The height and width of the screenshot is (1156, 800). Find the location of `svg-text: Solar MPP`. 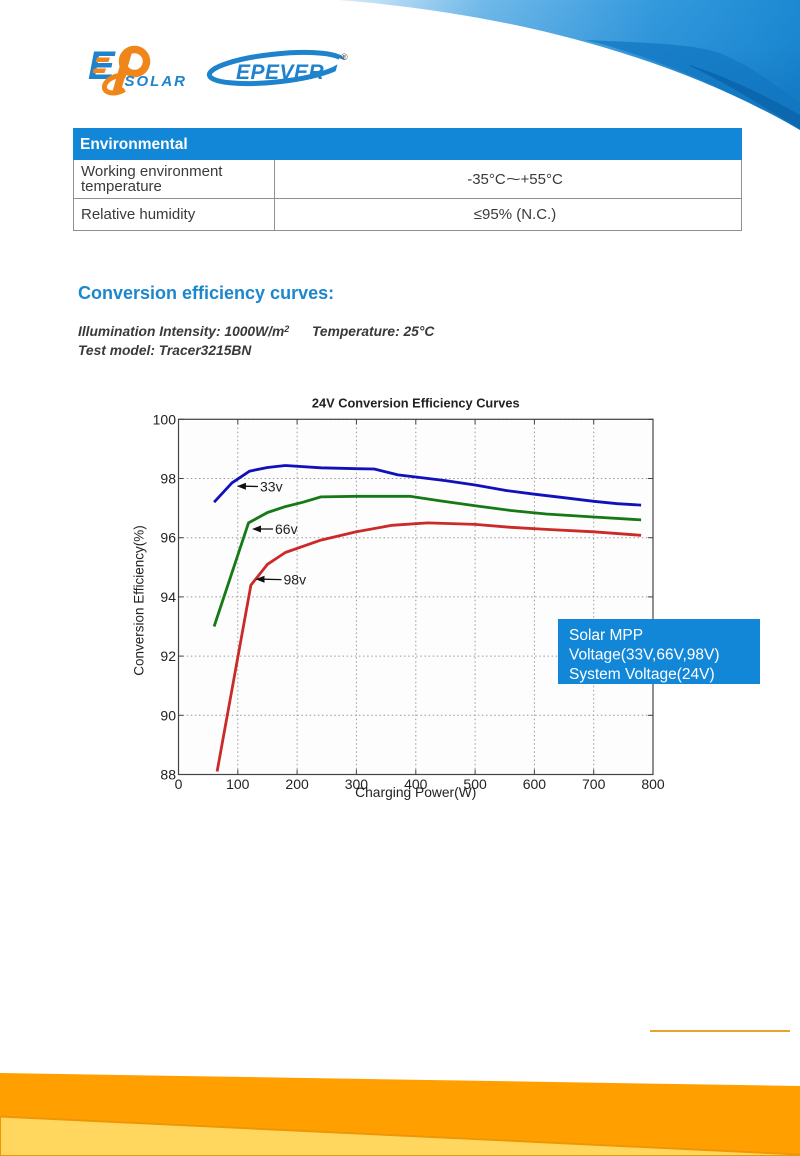

svg-text: Solar MPP is located at coordinates (606, 635).